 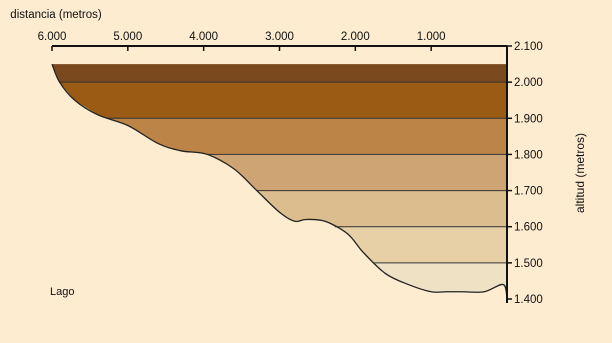 What do you see at coordinates (528, 47) in the screenshot?
I see `altitude-tick-label: 2.100` at bounding box center [528, 47].